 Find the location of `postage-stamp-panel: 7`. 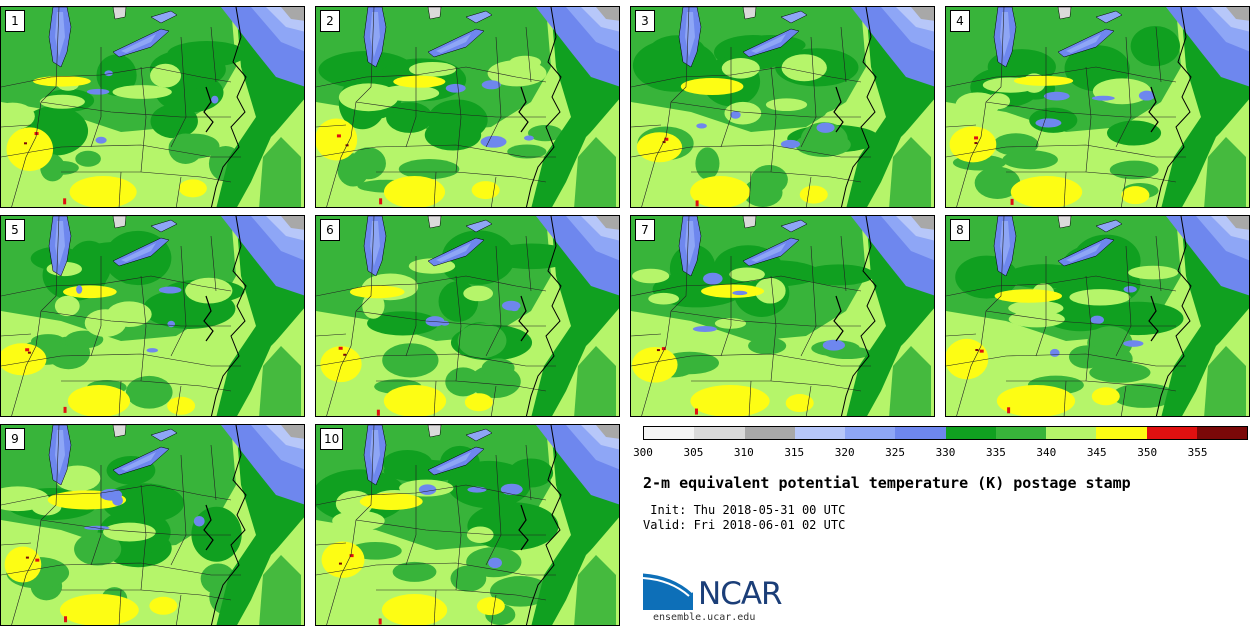

postage-stamp-panel: 7 is located at coordinates (782, 316).